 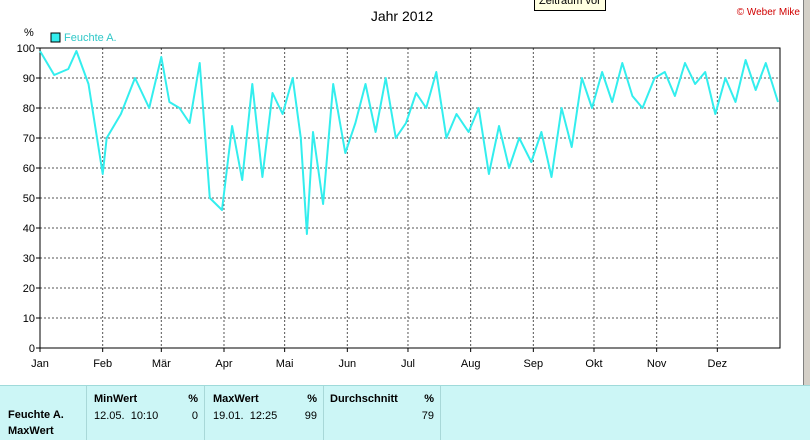 I want to click on max-value: 99, so click(x=310, y=416).